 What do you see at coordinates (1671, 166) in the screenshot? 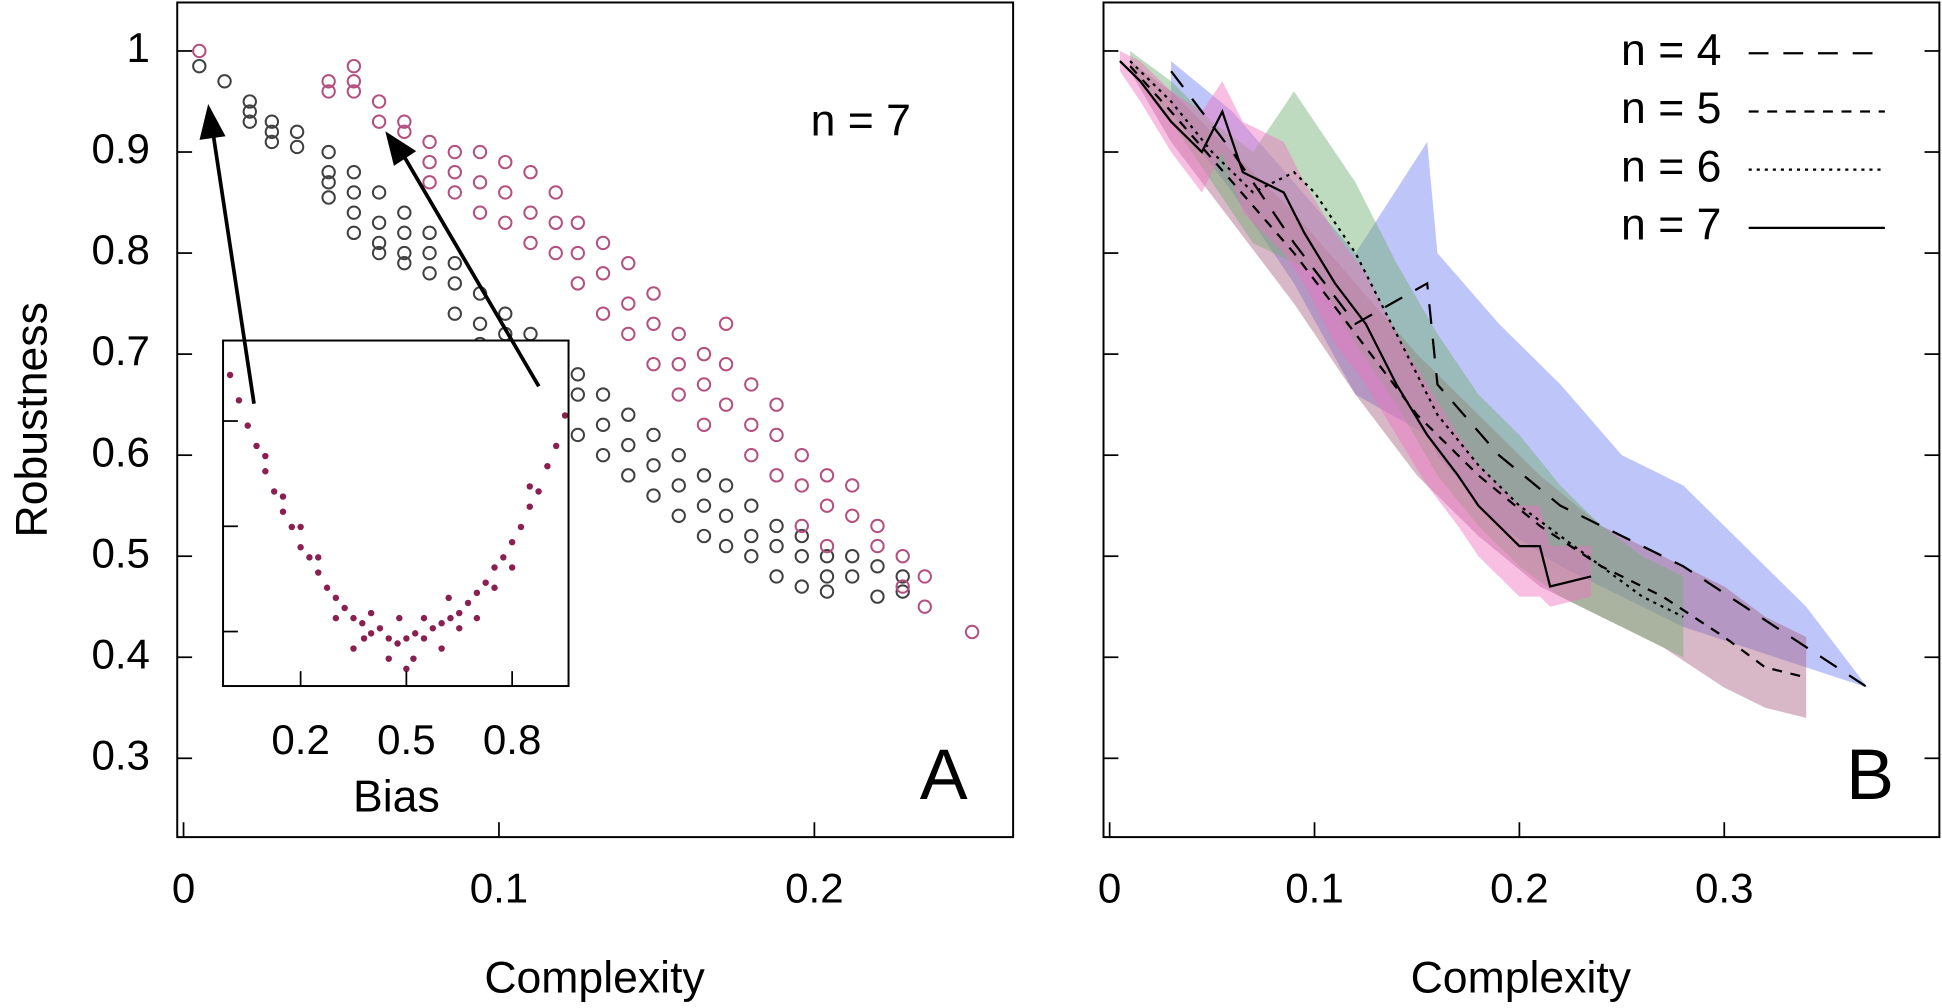
I see `legend-label: n = 6` at bounding box center [1671, 166].